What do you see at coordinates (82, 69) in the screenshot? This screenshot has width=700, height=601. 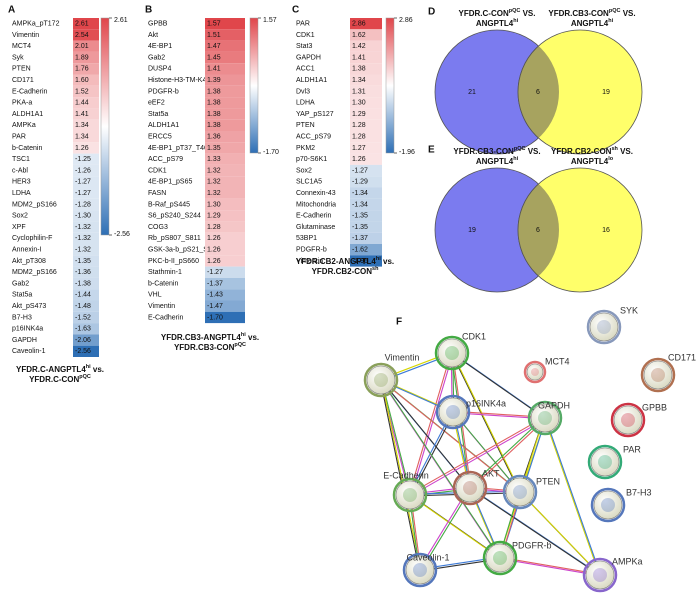 I see `cell-value: 1.76` at bounding box center [82, 69].